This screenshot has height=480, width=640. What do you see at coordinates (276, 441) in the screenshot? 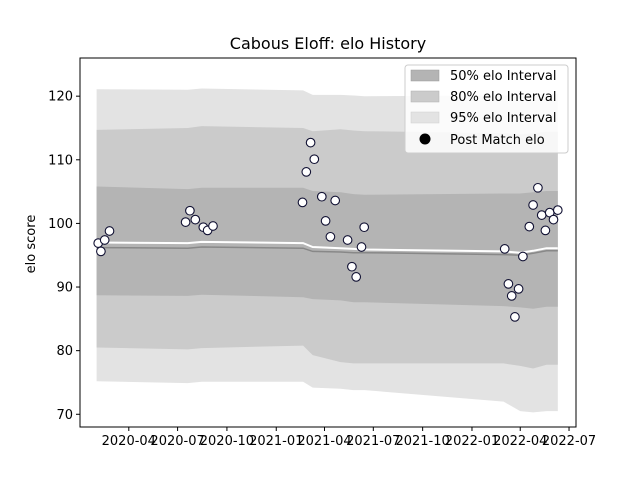
I see `x-tick-label: 2021-01` at bounding box center [276, 441].